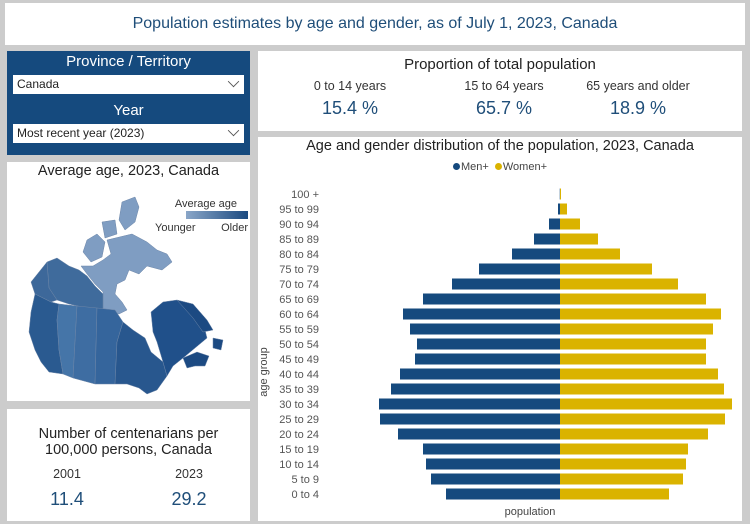 The image size is (750, 524). I want to click on proportion-group-value: 65.7 %, so click(504, 108).